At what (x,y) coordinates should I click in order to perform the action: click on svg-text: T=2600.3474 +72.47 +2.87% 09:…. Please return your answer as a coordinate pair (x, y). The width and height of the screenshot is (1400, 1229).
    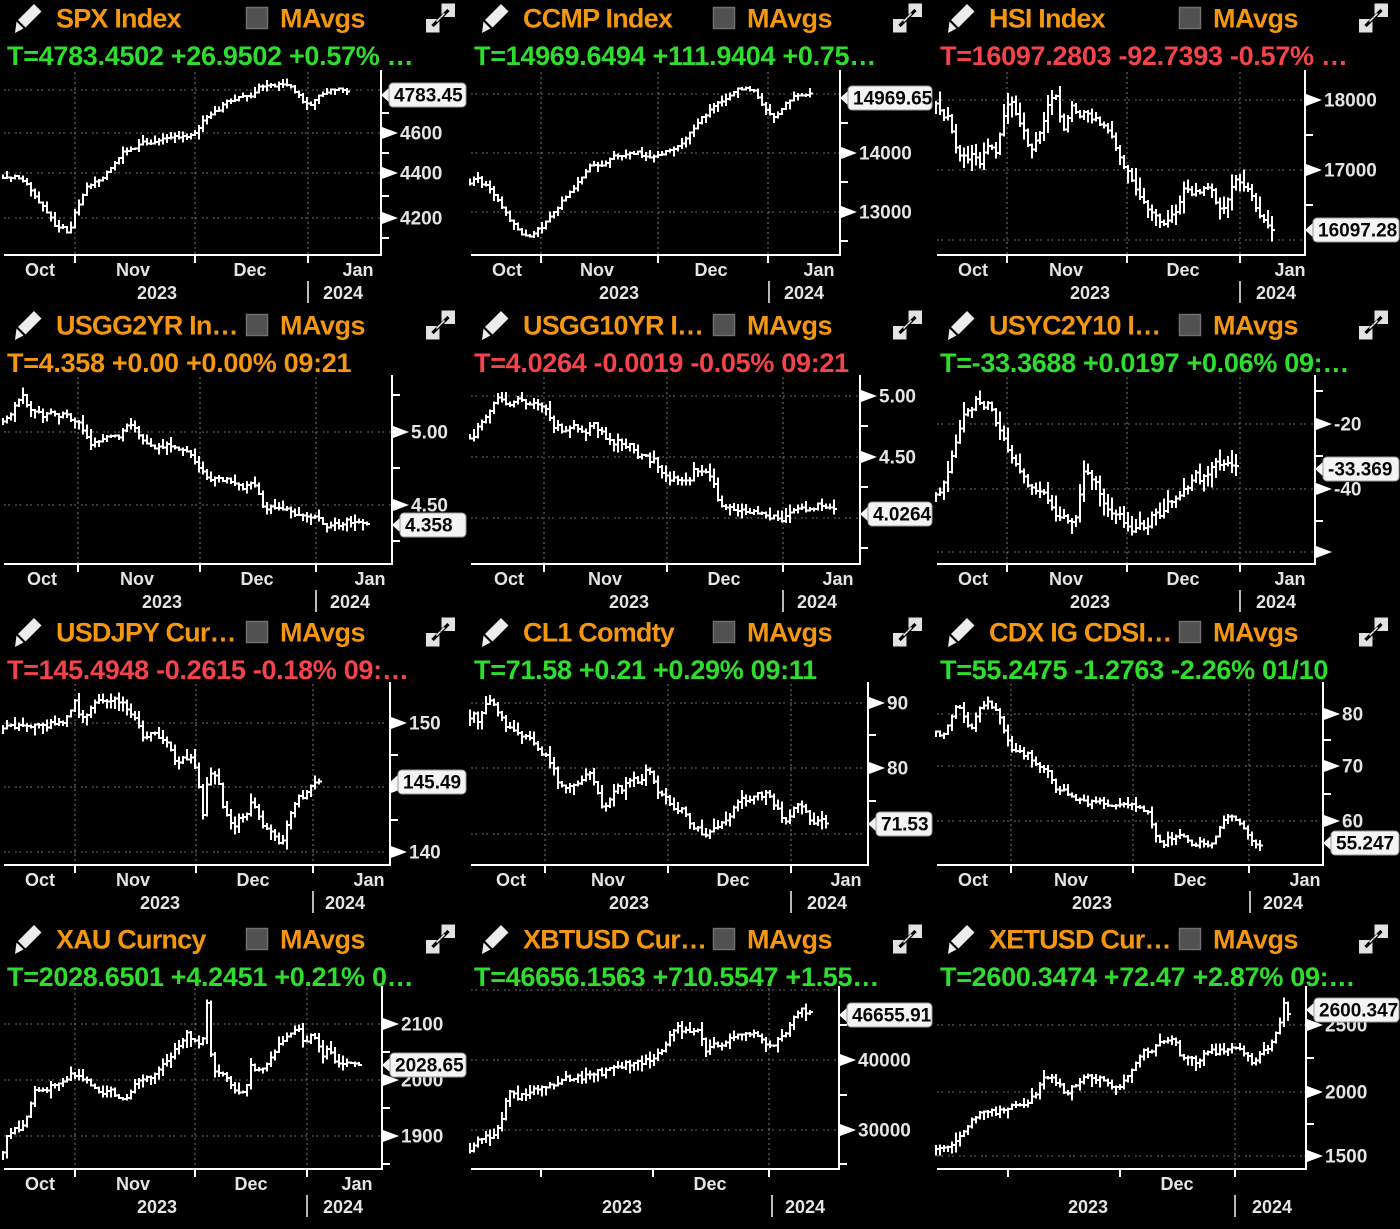
    Looking at the image, I should click on (1147, 977).